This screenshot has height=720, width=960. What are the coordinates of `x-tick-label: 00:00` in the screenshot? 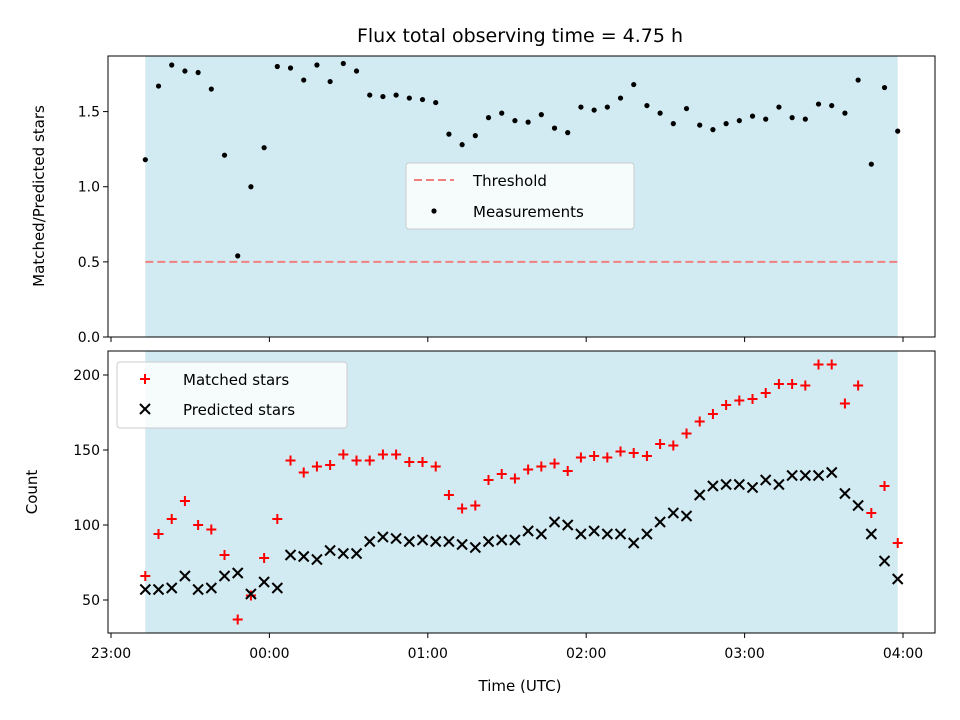 It's located at (269, 654).